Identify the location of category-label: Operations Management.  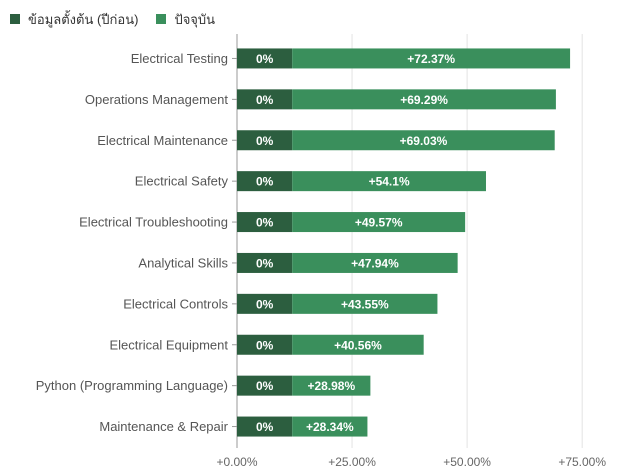
(156, 99).